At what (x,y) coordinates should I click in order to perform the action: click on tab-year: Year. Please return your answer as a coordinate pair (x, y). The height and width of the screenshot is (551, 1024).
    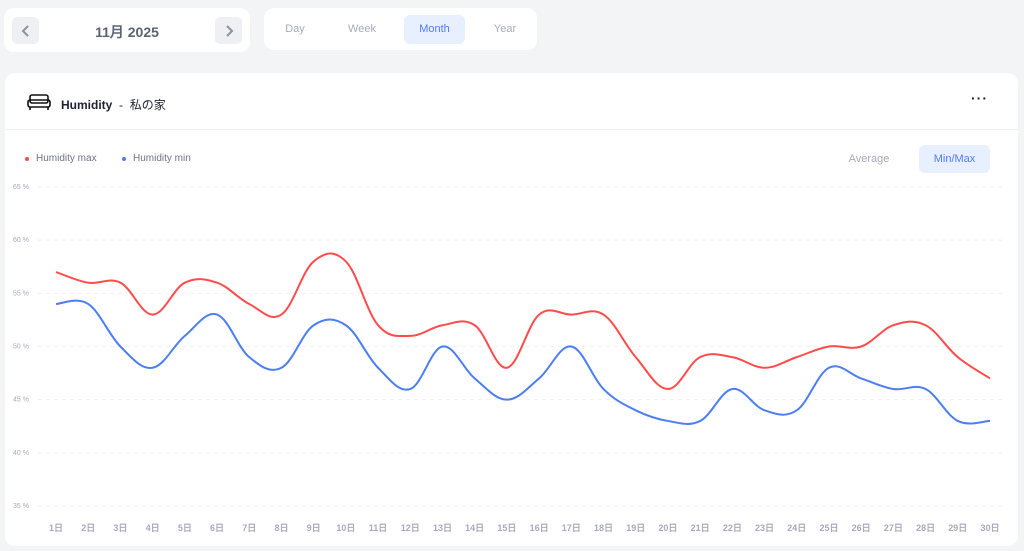
    Looking at the image, I should click on (505, 29).